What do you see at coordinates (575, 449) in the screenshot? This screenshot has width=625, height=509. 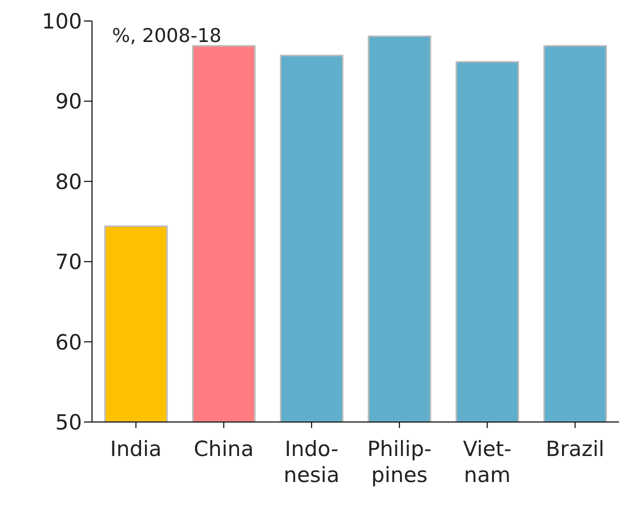 I see `x-tick-label: Brazil` at bounding box center [575, 449].